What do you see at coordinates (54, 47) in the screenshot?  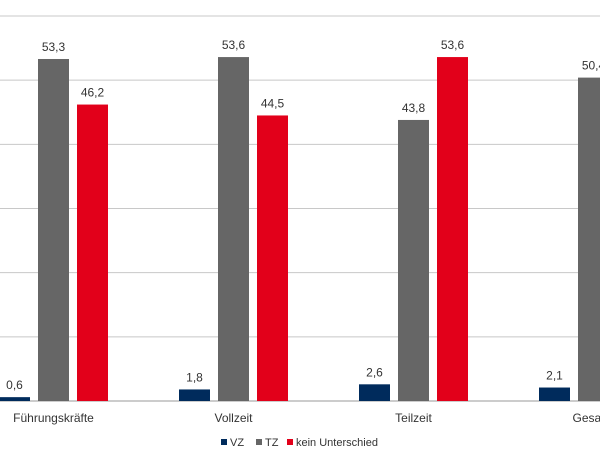 I see `data-label: 53,3` at bounding box center [54, 47].